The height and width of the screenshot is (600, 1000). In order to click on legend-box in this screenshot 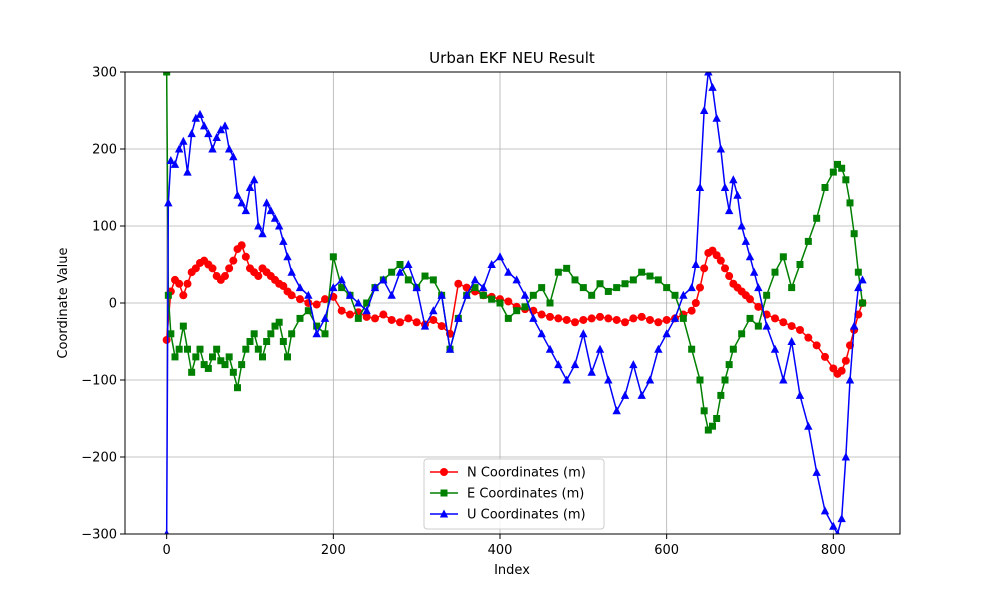, I will do `click(514, 494)`.